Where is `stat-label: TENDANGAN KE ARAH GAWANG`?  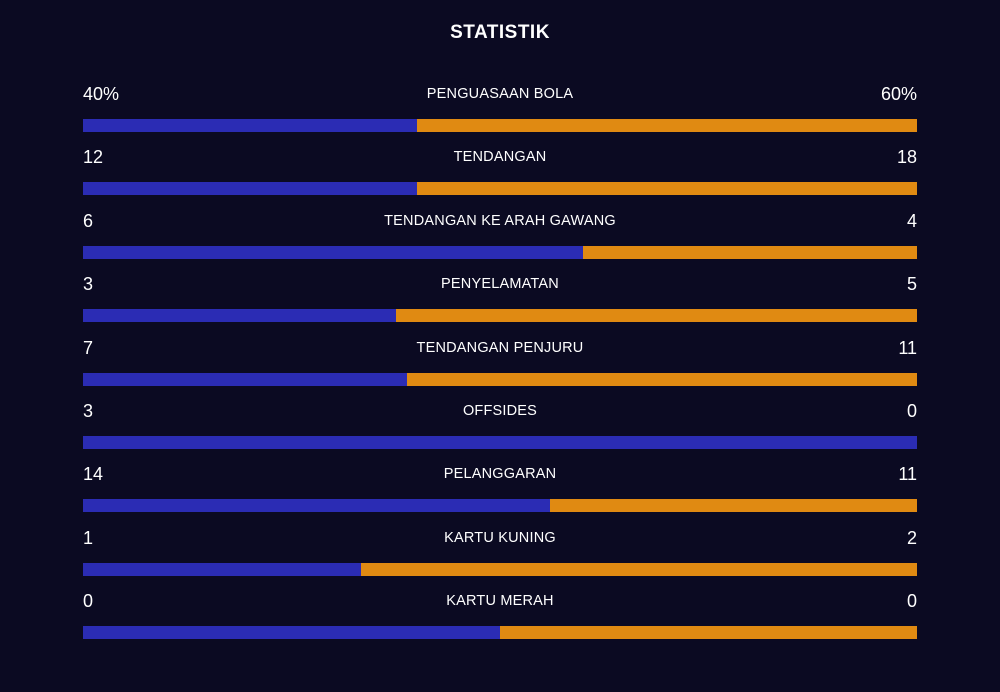
stat-label: TENDANGAN KE ARAH GAWANG is located at coordinates (500, 220).